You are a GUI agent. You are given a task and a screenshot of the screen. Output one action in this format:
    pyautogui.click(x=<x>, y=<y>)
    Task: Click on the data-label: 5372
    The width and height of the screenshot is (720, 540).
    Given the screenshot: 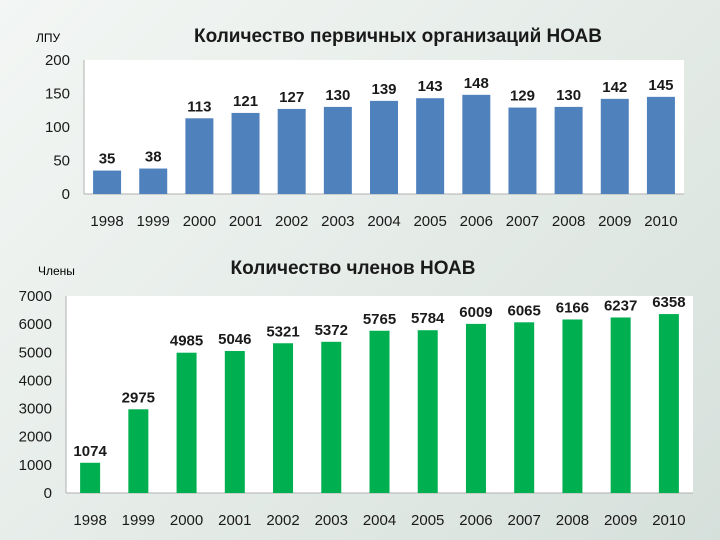 What is the action you would take?
    pyautogui.click(x=331, y=330)
    